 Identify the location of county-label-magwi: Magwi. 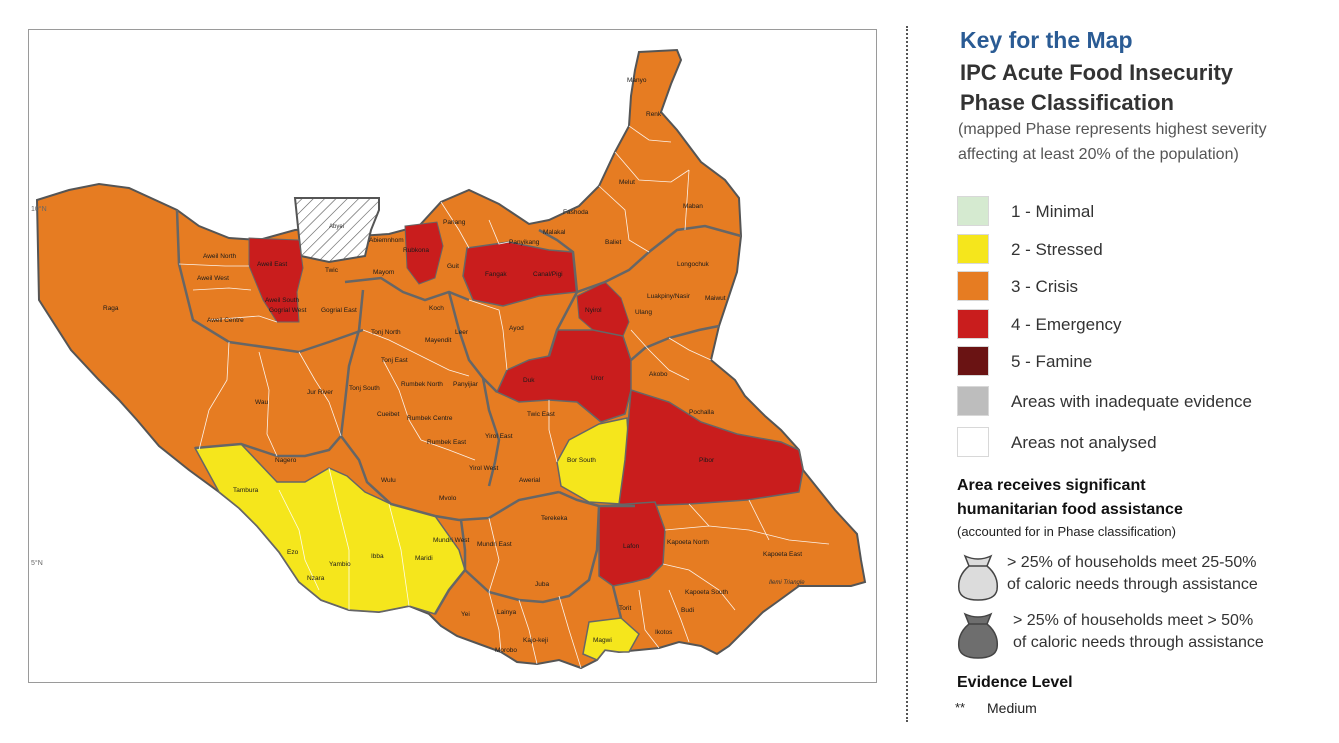
(602, 640).